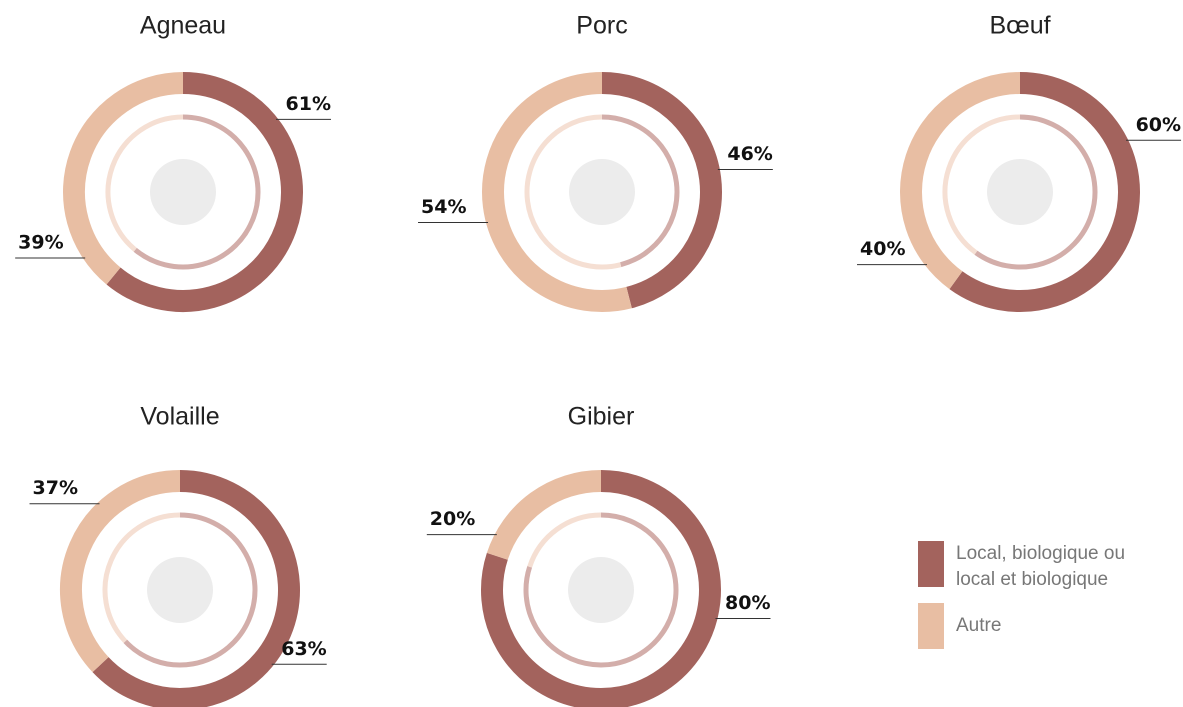 The image size is (1183, 707). Describe the element at coordinates (40, 242) in the screenshot. I see `value-label: 39%` at that location.